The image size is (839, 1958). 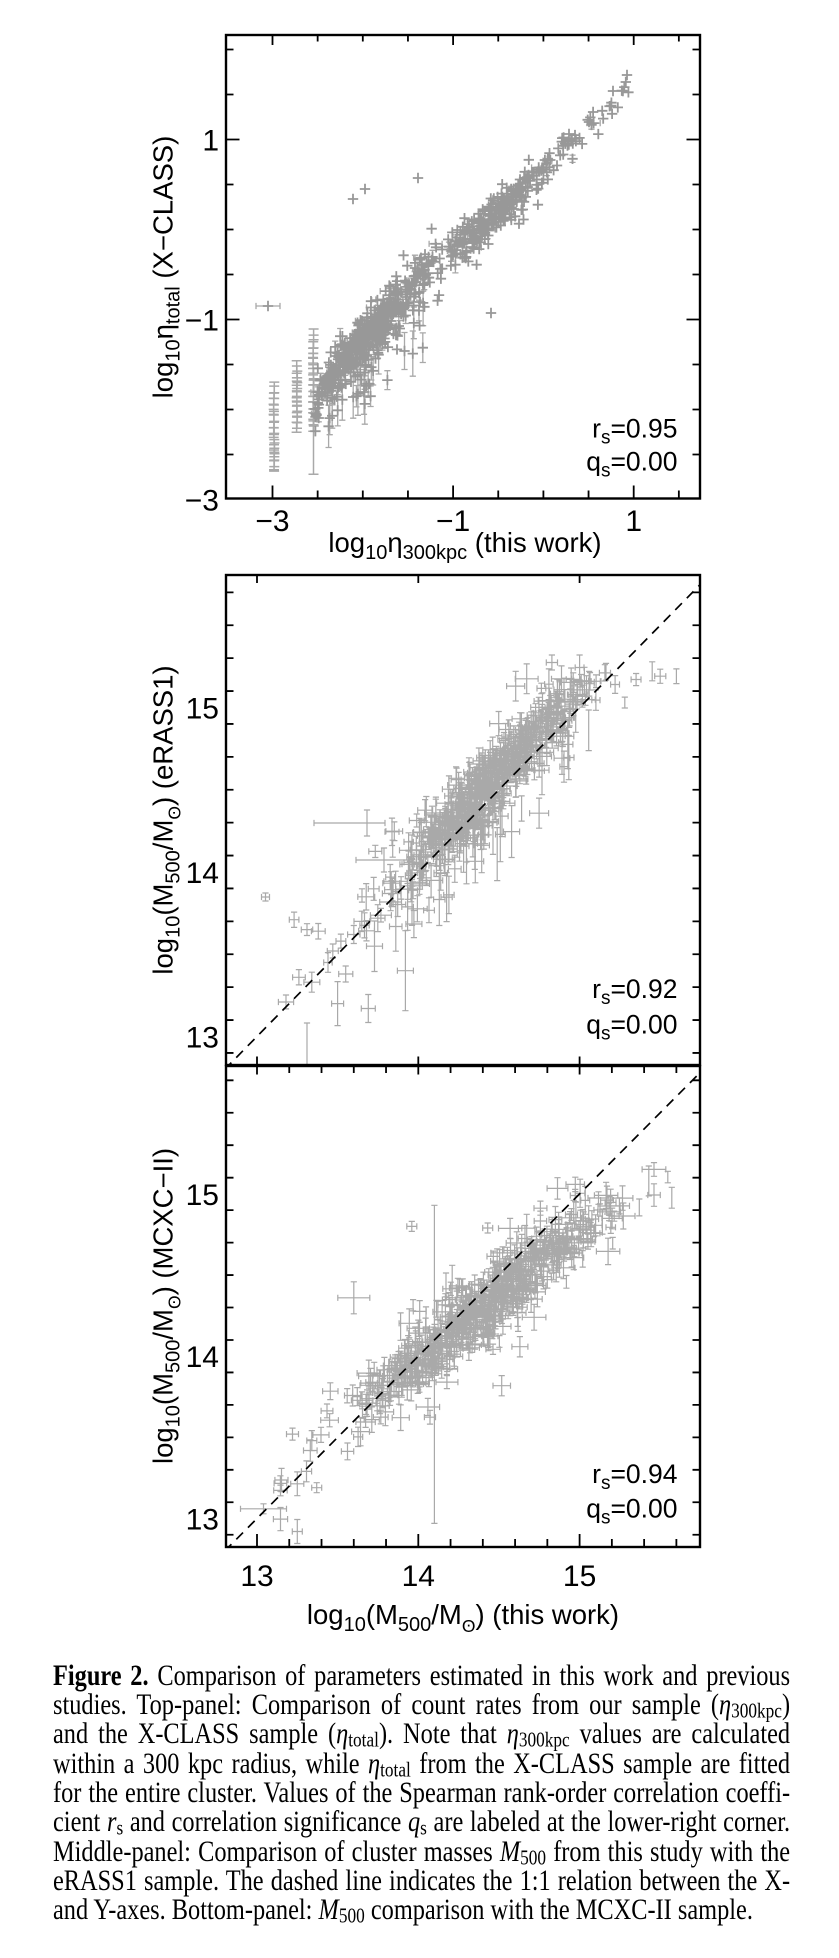 What do you see at coordinates (166, 267) in the screenshot?
I see `svg-text: log10ηtotal (X−CLASS)` at bounding box center [166, 267].